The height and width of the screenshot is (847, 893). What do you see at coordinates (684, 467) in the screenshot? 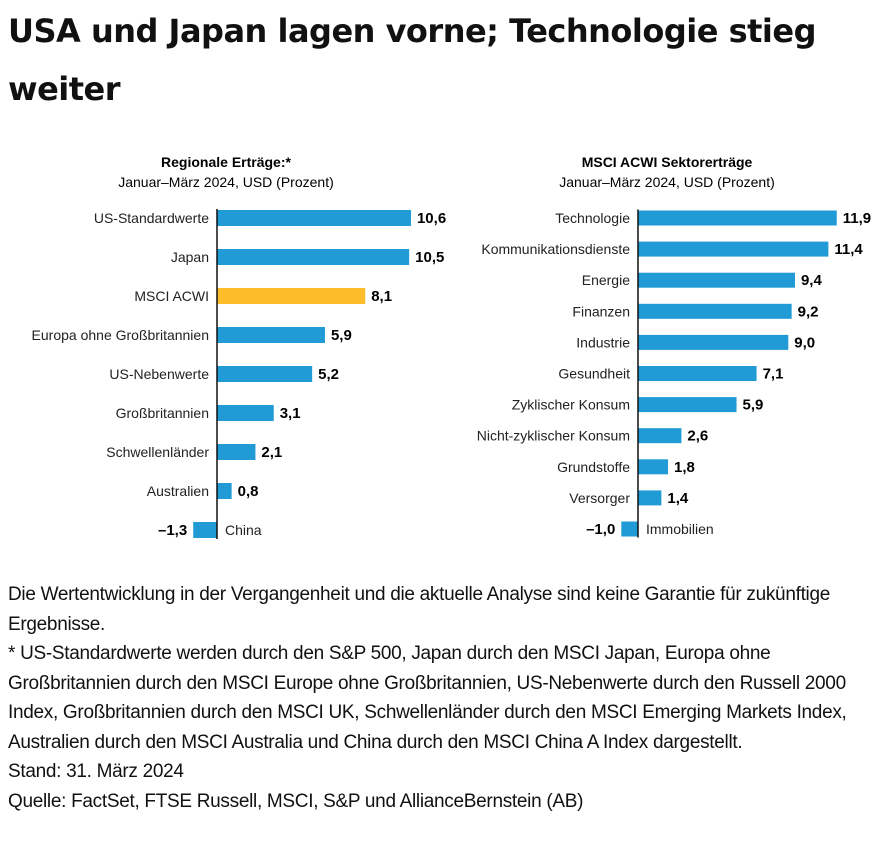
I see `value-label: 1,8` at bounding box center [684, 467].